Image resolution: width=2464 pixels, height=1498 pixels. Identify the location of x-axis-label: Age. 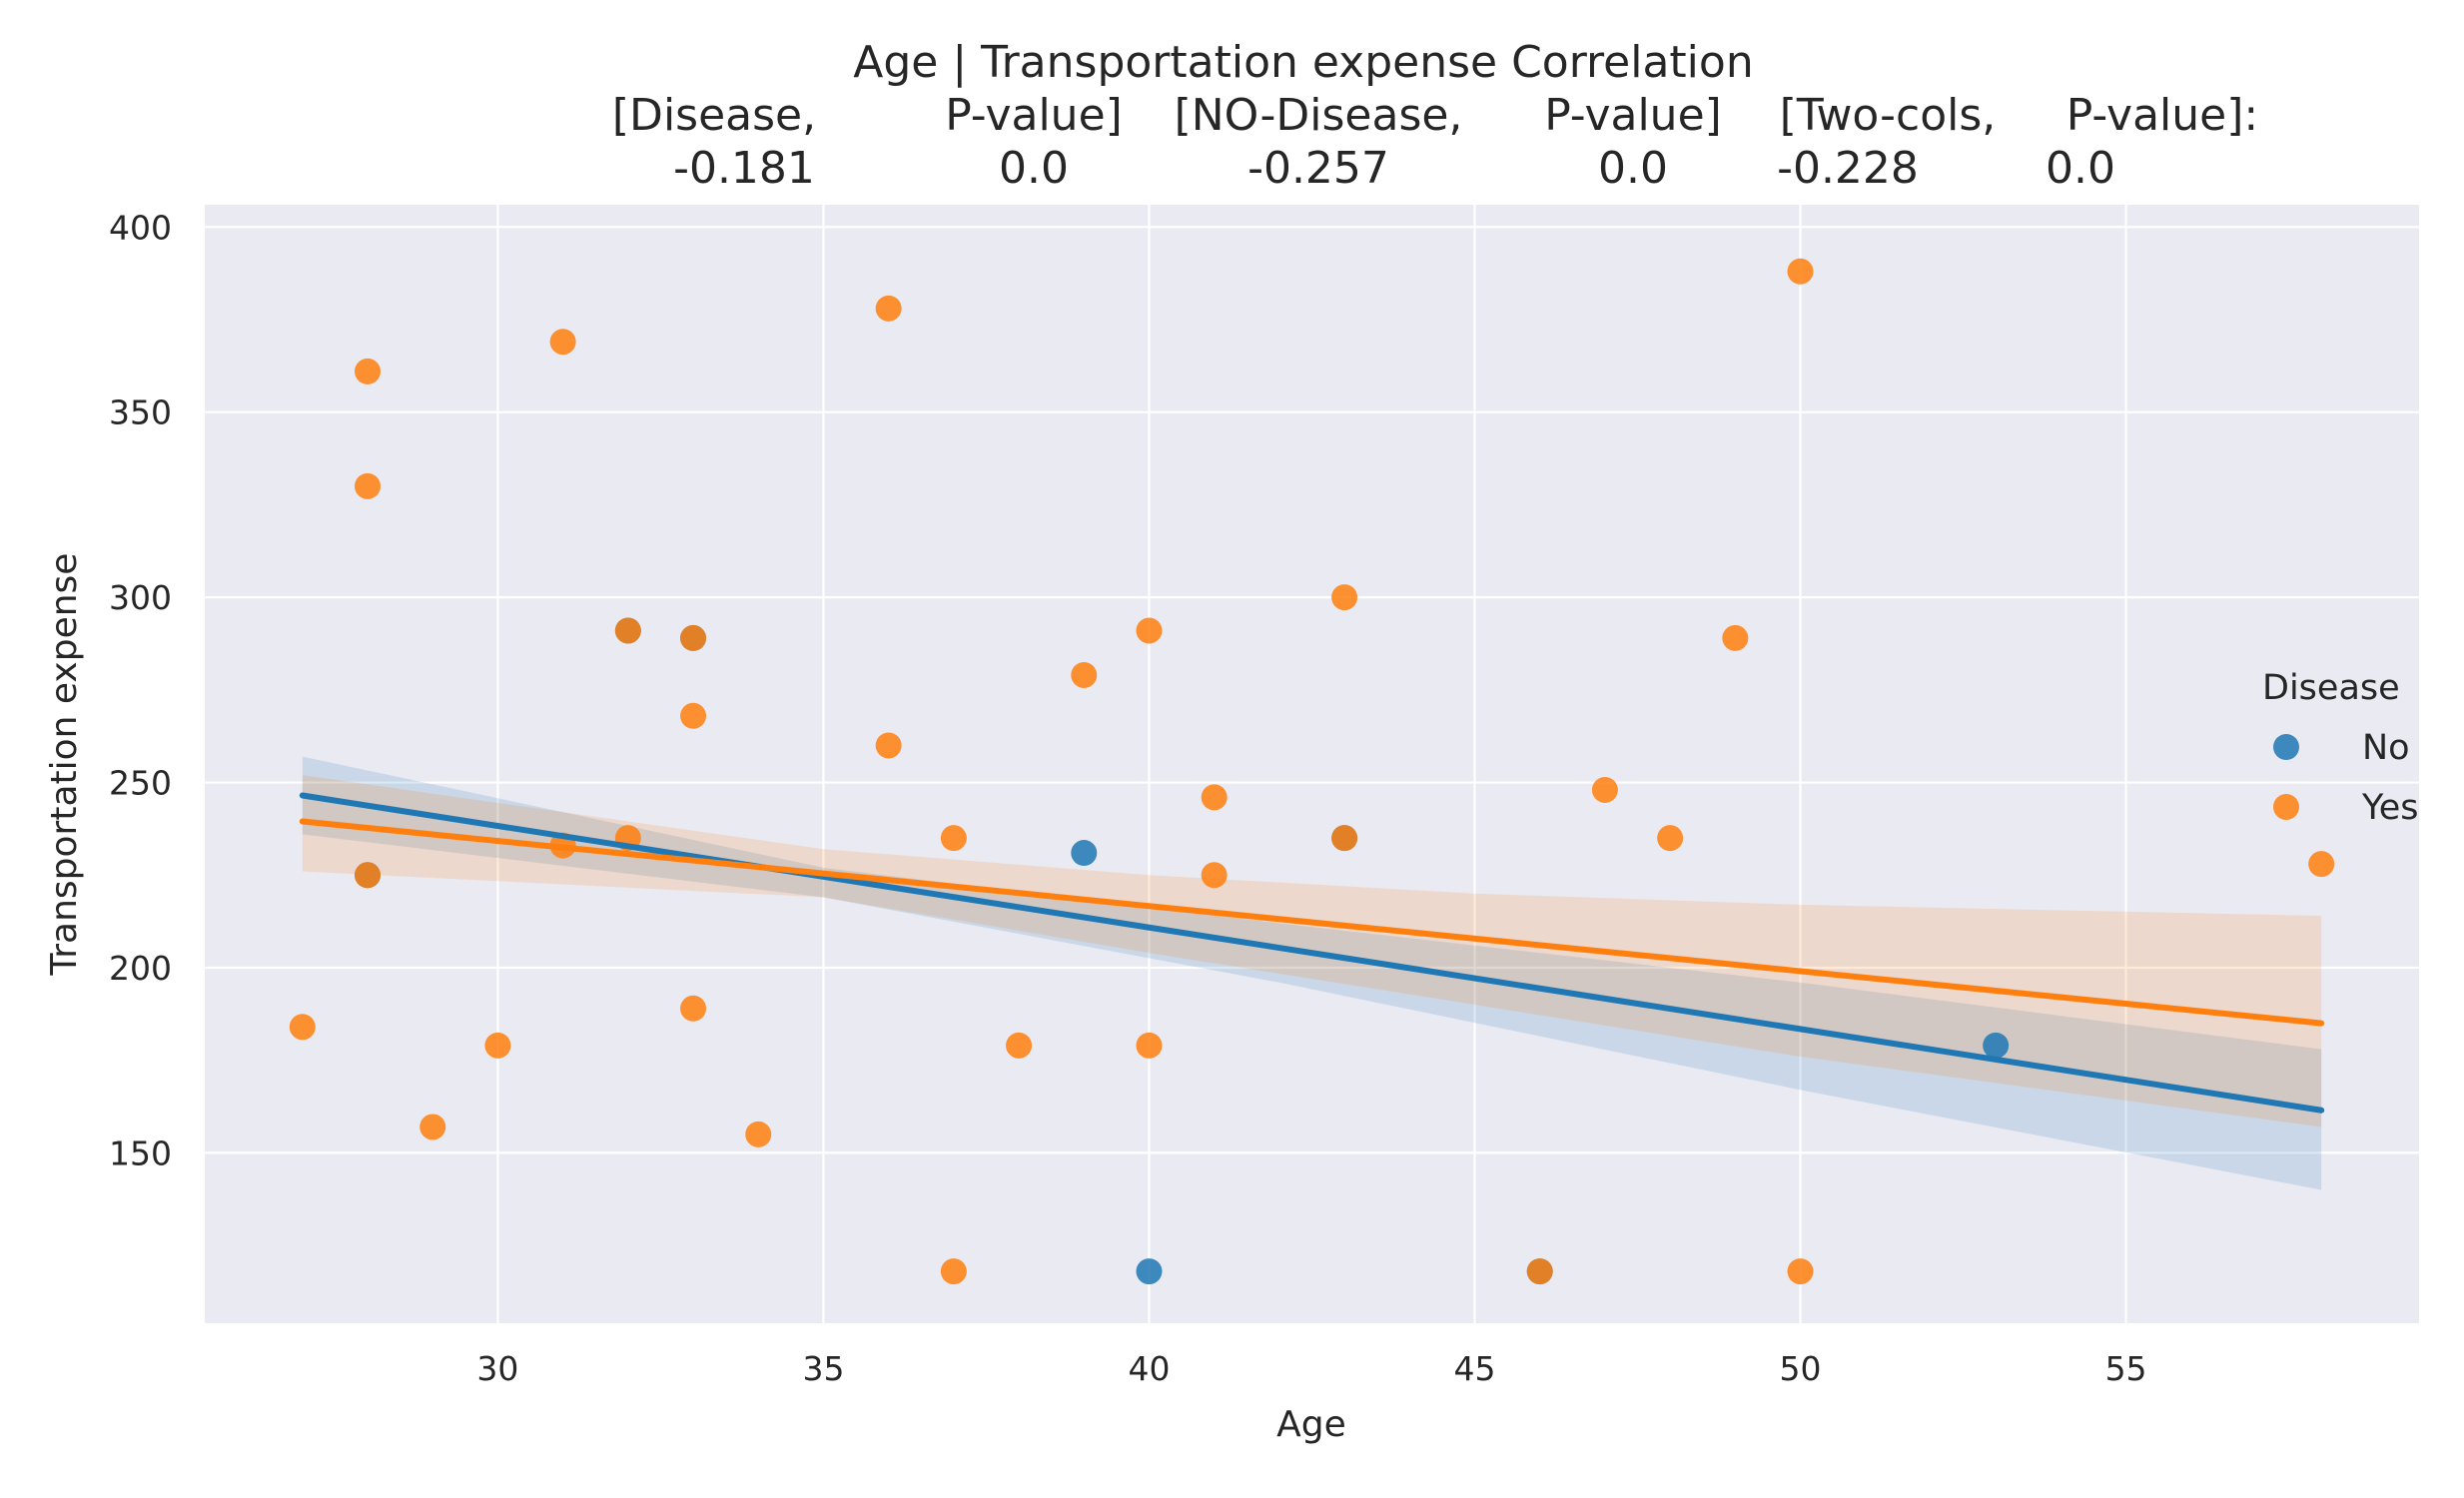
(1311, 1424).